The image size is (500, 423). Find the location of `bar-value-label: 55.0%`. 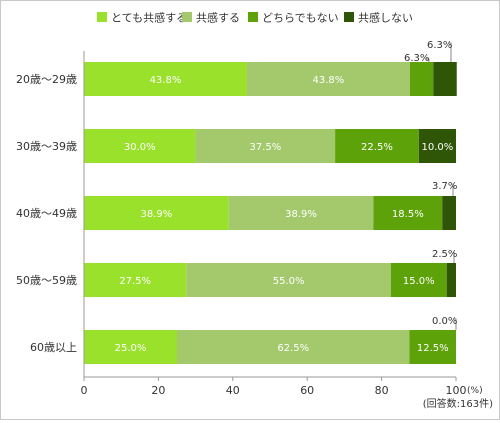

bar-value-label: 55.0% is located at coordinates (289, 281).